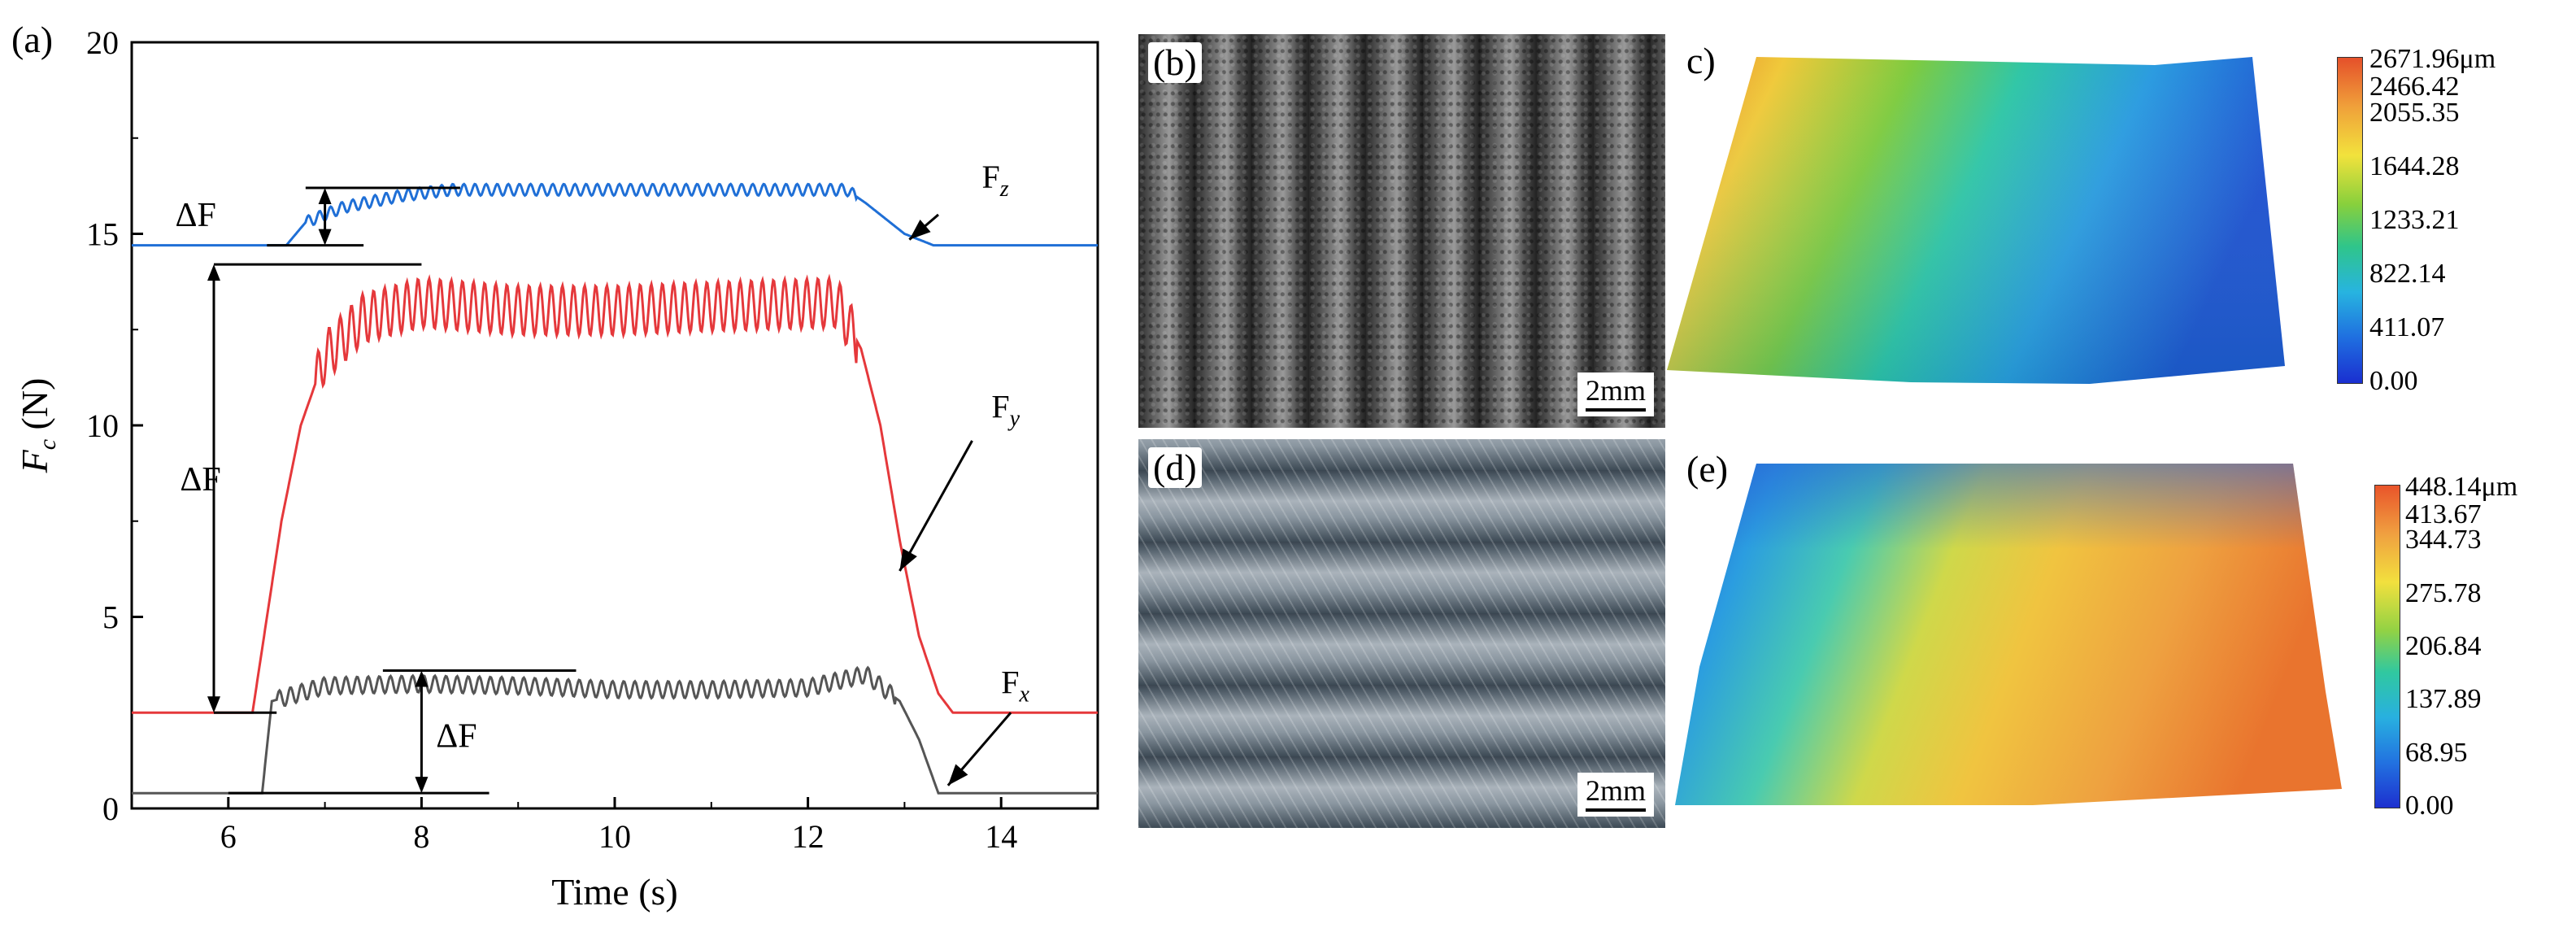 This screenshot has width=2576, height=941. I want to click on colorbar-c-tick-5: 822.14, so click(2407, 274).